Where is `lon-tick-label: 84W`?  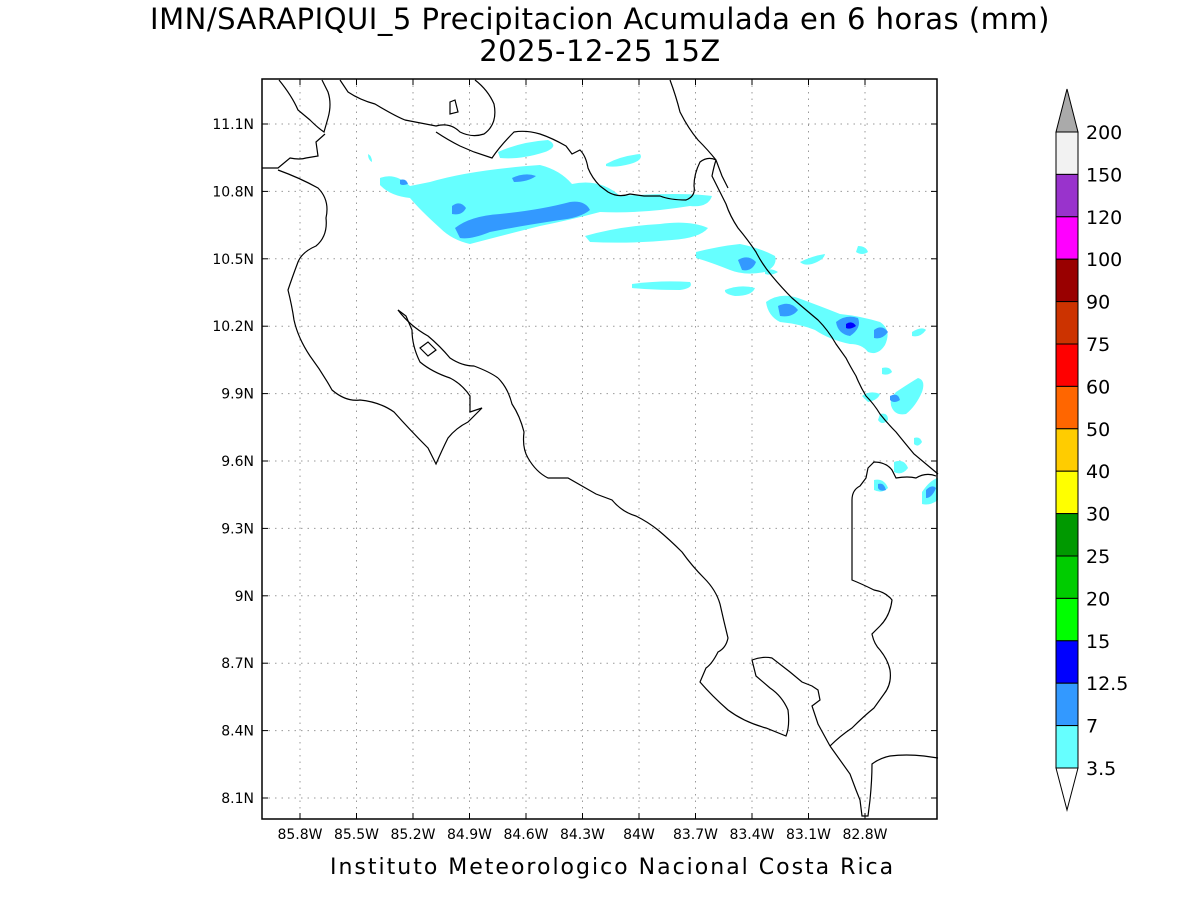 lon-tick-label: 84W is located at coordinates (639, 835).